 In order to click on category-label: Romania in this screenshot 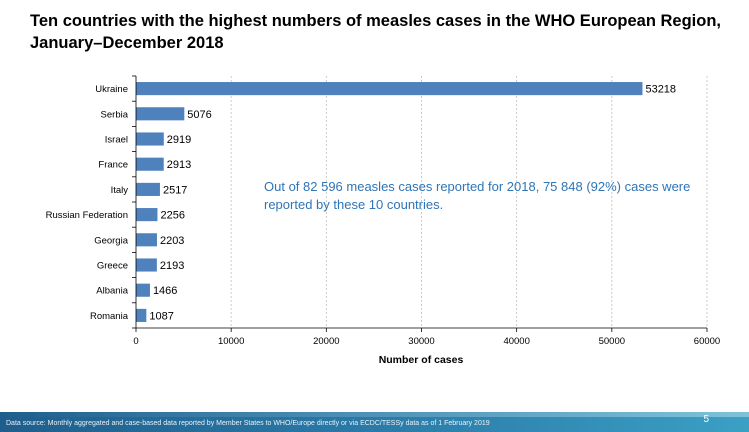, I will do `click(109, 316)`.